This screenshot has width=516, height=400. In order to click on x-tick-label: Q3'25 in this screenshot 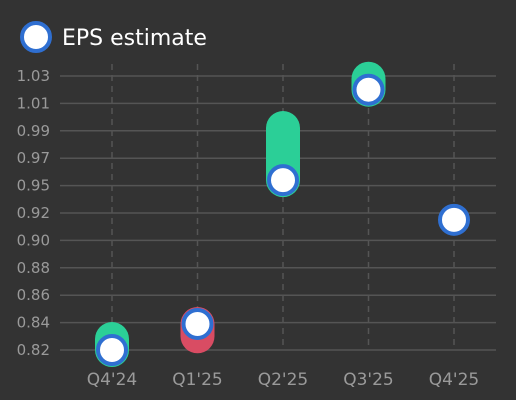, I will do `click(368, 380)`.